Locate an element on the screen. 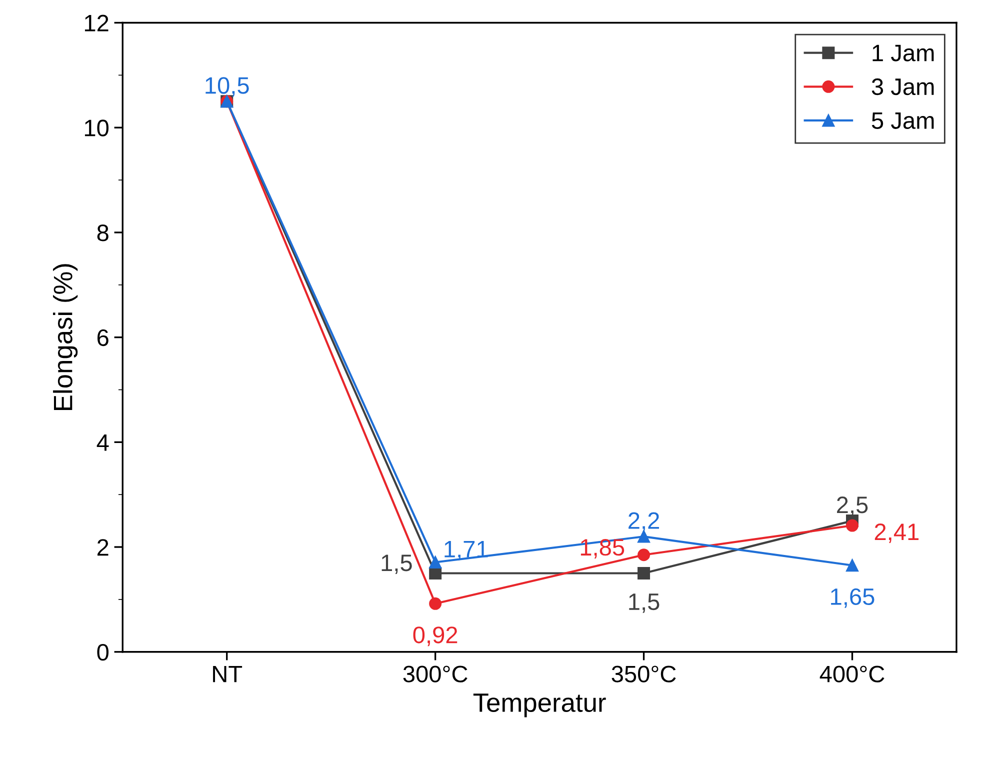 The image size is (981, 758). data-label: 1,65 is located at coordinates (852, 598).